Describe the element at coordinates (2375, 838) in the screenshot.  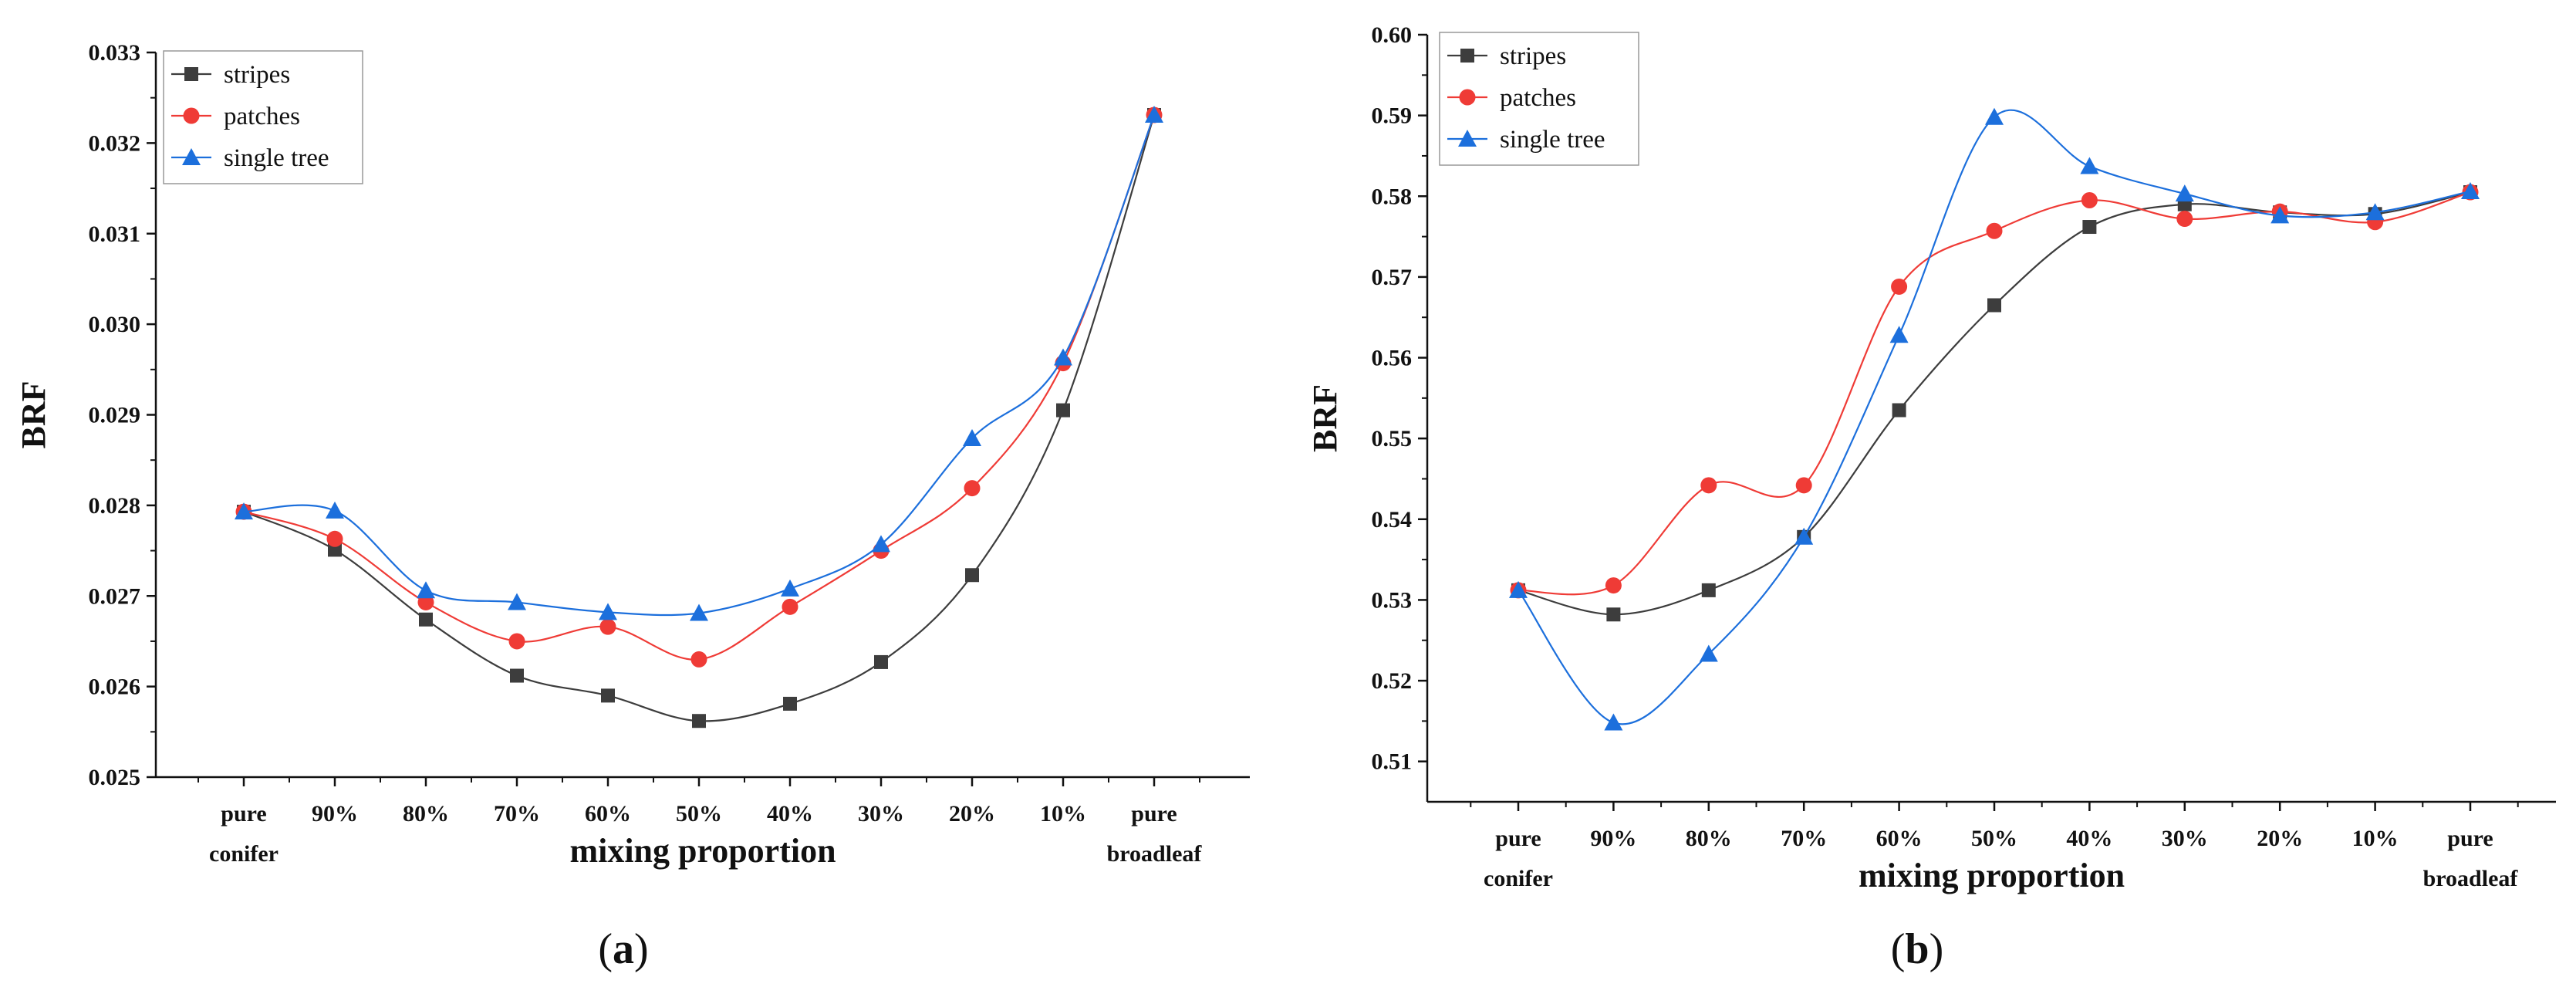
I see `x-tick-label: 10%` at that location.